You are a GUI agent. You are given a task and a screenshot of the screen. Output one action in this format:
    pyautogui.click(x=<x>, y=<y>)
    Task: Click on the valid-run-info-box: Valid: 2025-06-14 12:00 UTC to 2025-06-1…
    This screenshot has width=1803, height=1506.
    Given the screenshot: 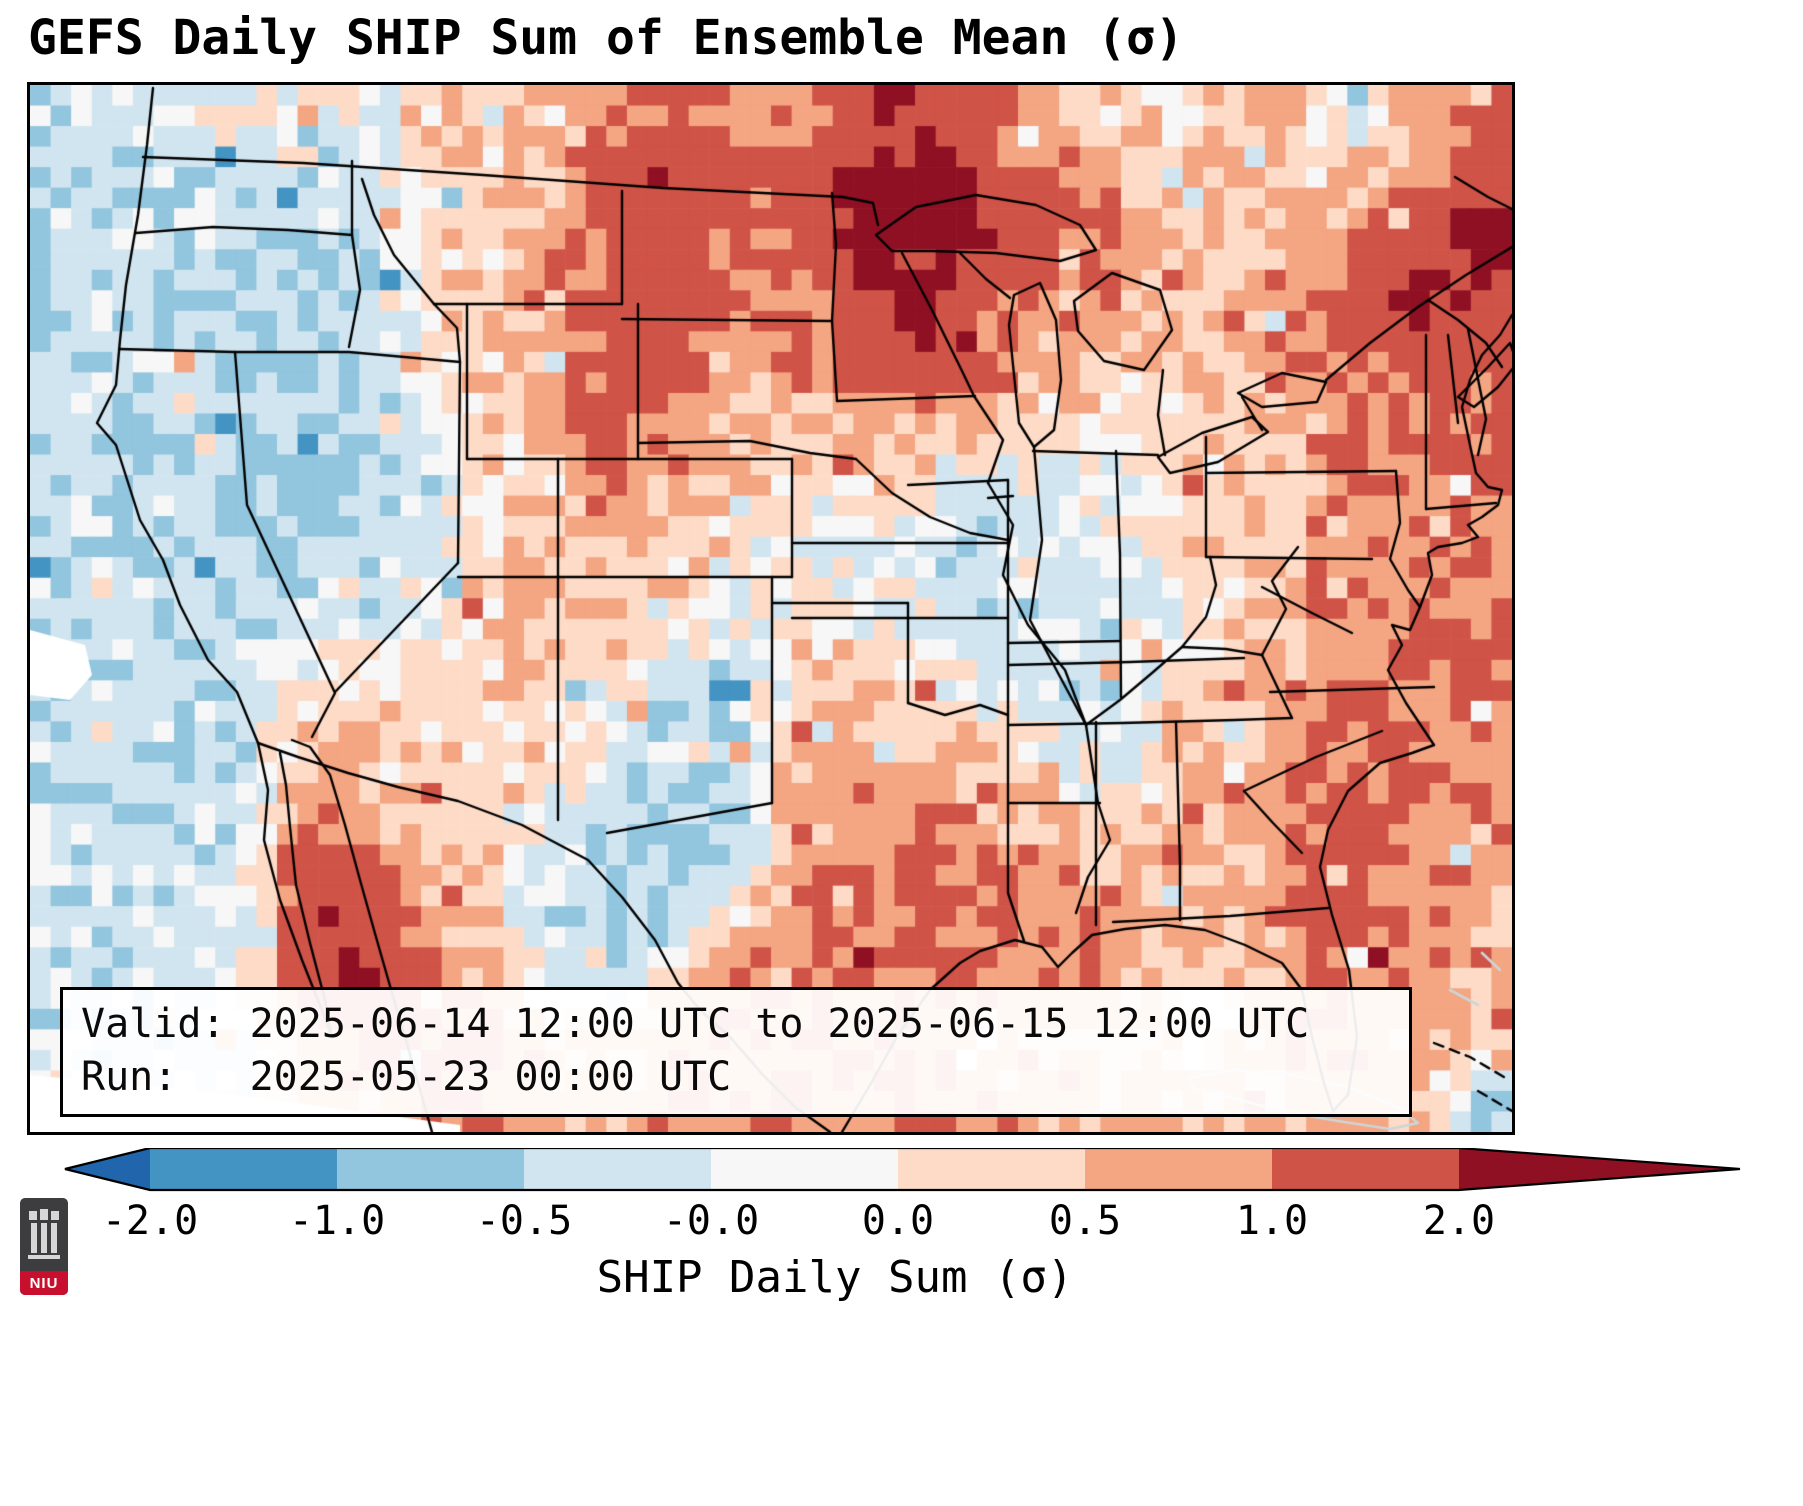 What is the action you would take?
    pyautogui.click(x=736, y=1052)
    